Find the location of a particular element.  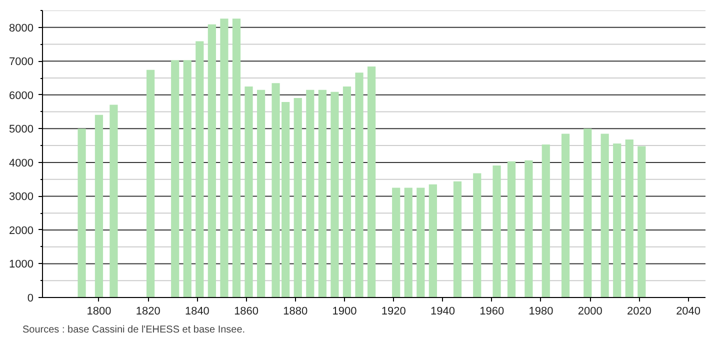

x-tick-label: 1960 is located at coordinates (492, 312).